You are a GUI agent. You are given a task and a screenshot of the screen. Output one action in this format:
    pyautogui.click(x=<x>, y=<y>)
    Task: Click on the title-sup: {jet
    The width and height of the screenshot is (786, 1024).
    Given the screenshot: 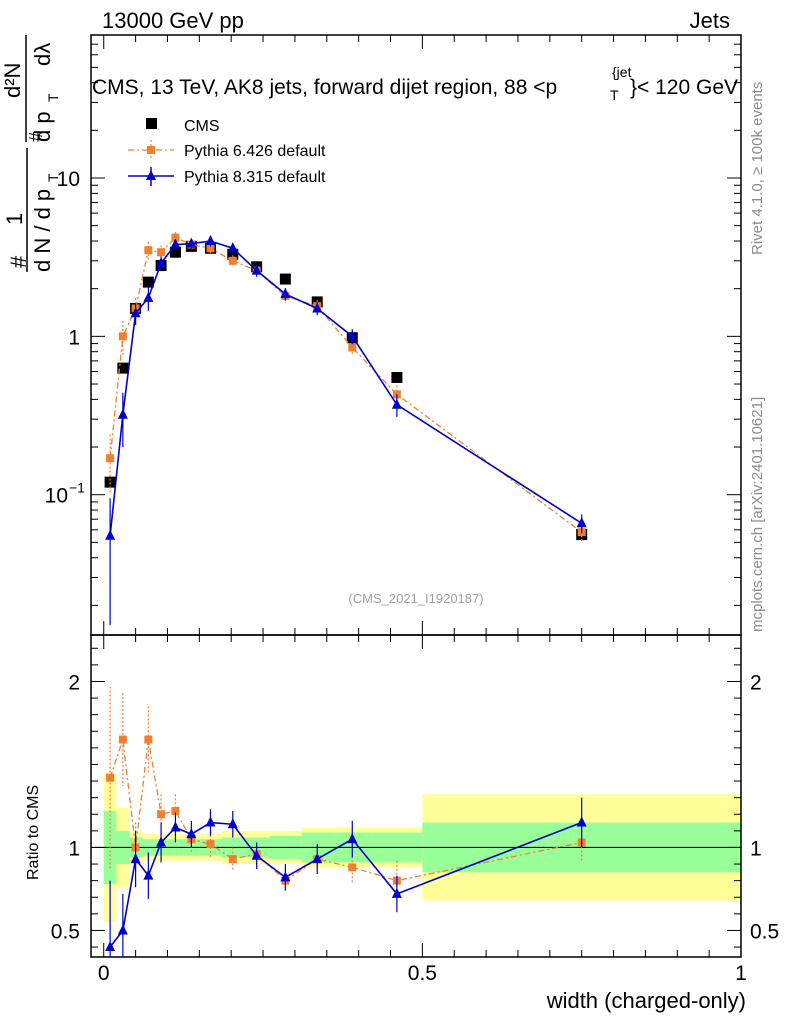 What is the action you would take?
    pyautogui.click(x=622, y=72)
    